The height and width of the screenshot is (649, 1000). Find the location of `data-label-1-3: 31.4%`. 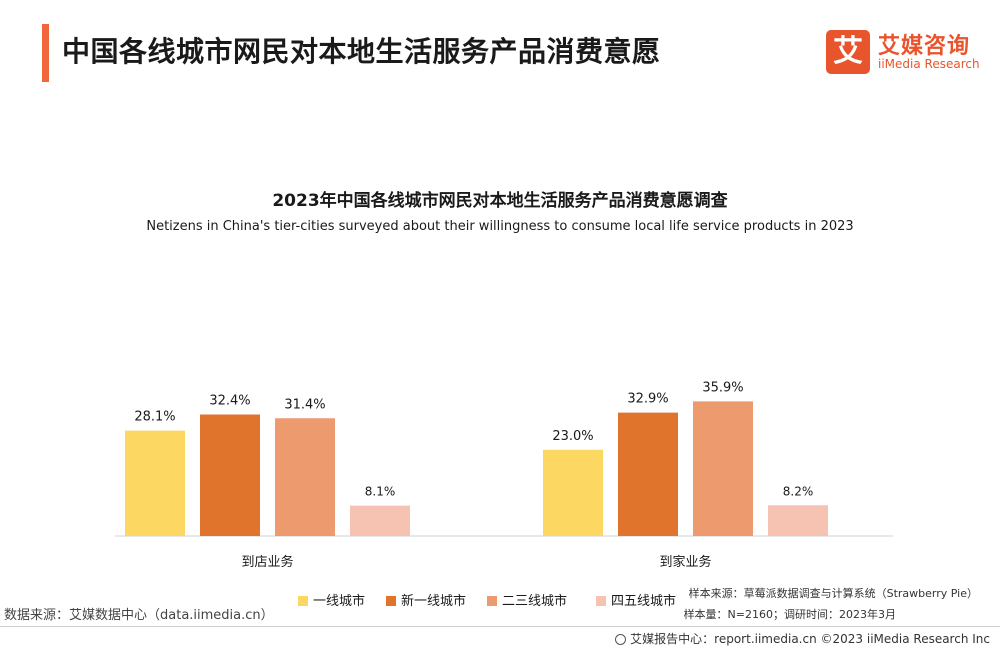

data-label-1-3: 31.4% is located at coordinates (304, 404).